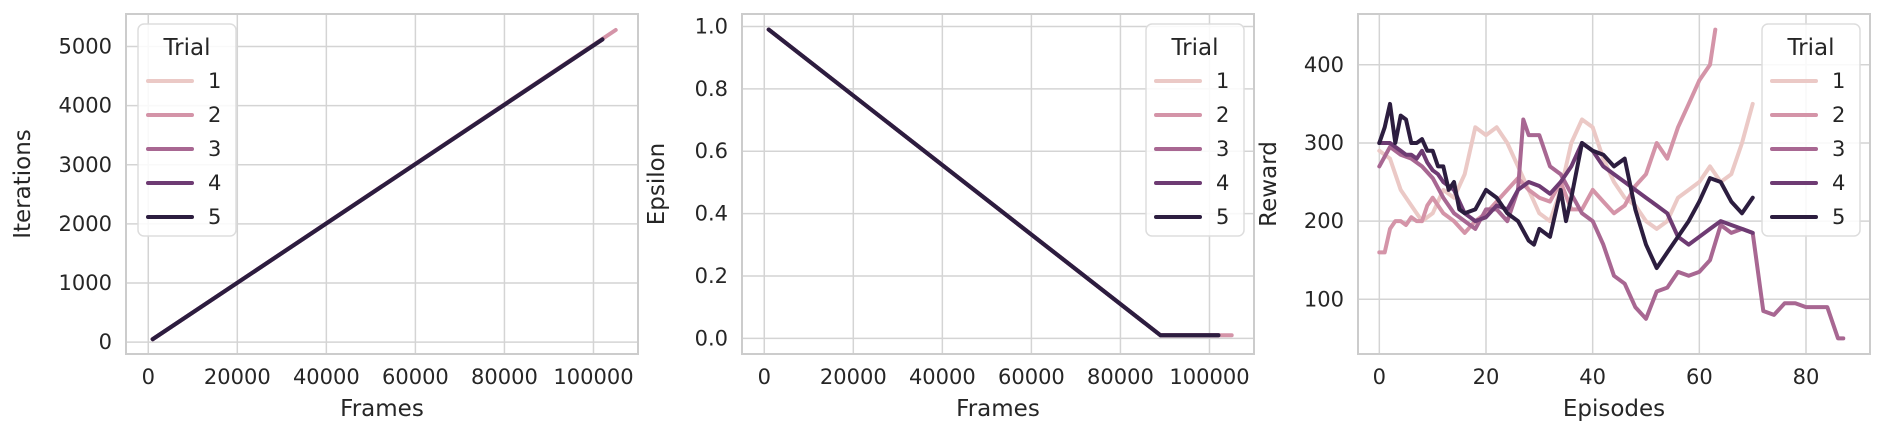 The width and height of the screenshot is (1884, 444). Describe the element at coordinates (23, 184) in the screenshot. I see `y-axis-label: Iterations` at that location.